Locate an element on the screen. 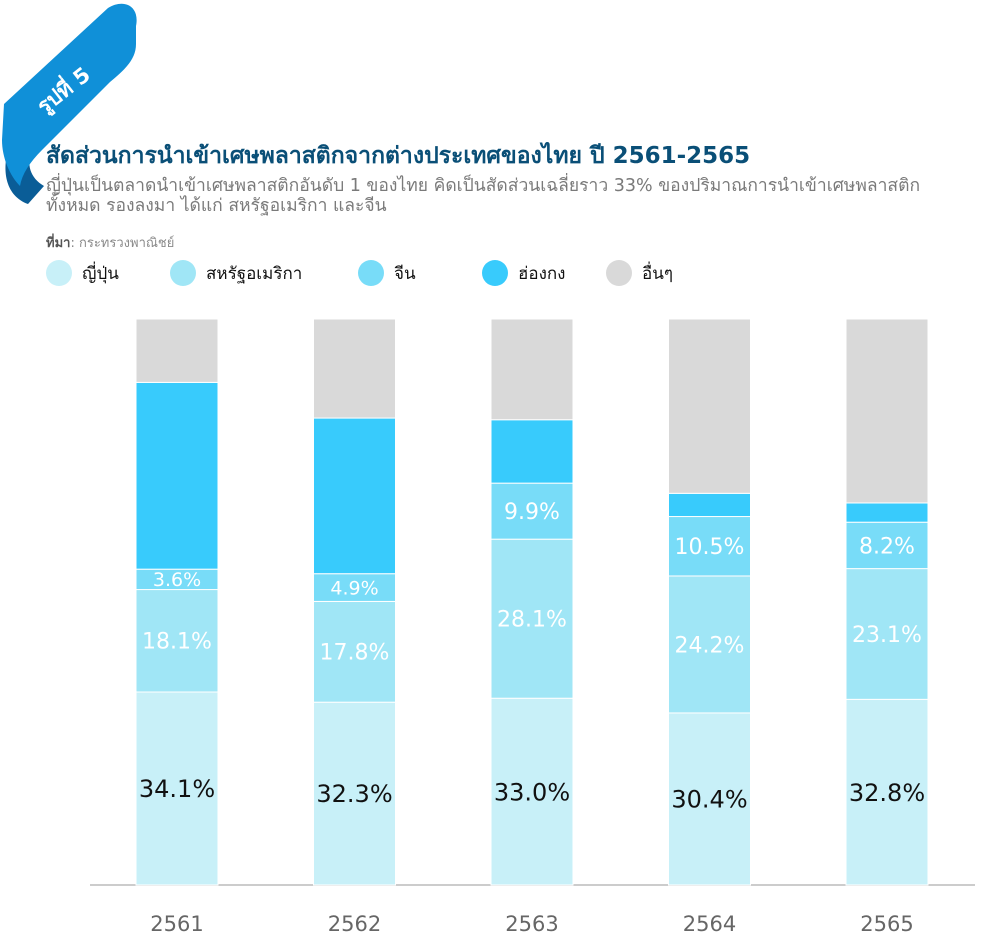  legend-item-others: อื่นๆ is located at coordinates (639, 273).